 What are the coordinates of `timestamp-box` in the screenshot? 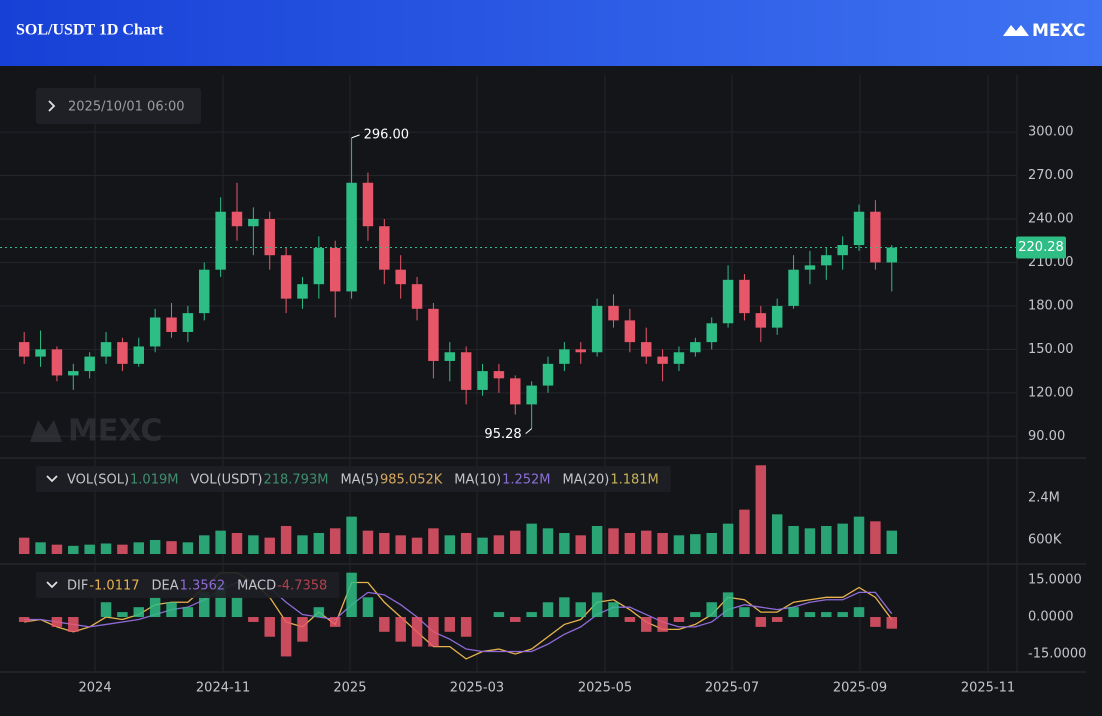 It's located at (118, 106).